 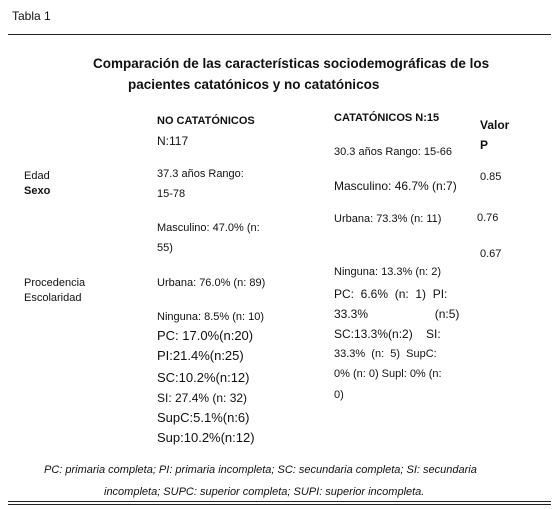 What do you see at coordinates (495, 125) in the screenshot?
I see `header-valor: Valor` at bounding box center [495, 125].